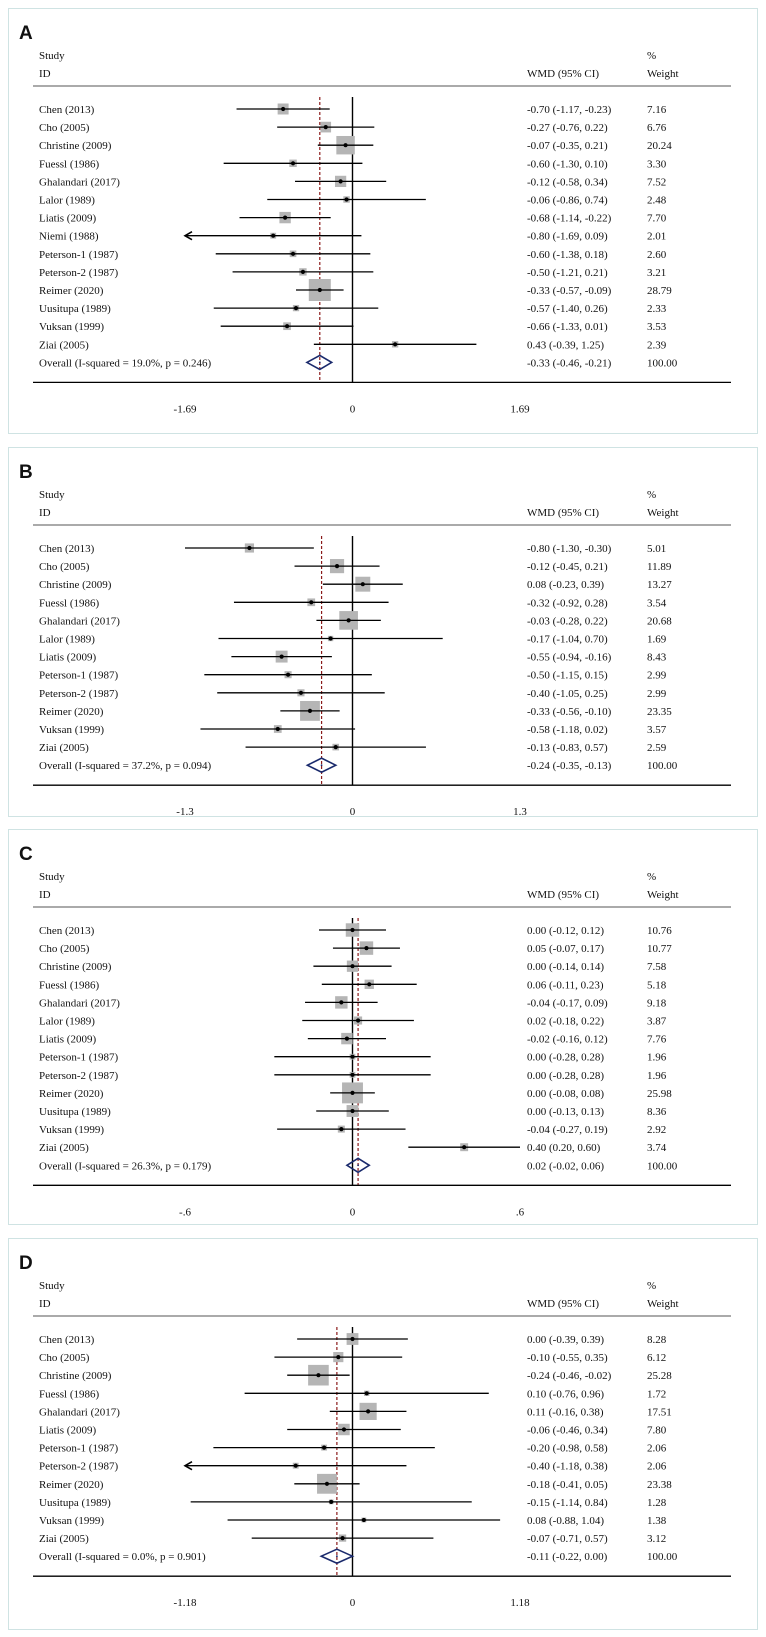 This screenshot has height=1637, width=766. What do you see at coordinates (565, 1166) in the screenshot?
I see `overall-ci-text: 0.02 (-0.02, 0.06)` at bounding box center [565, 1166].